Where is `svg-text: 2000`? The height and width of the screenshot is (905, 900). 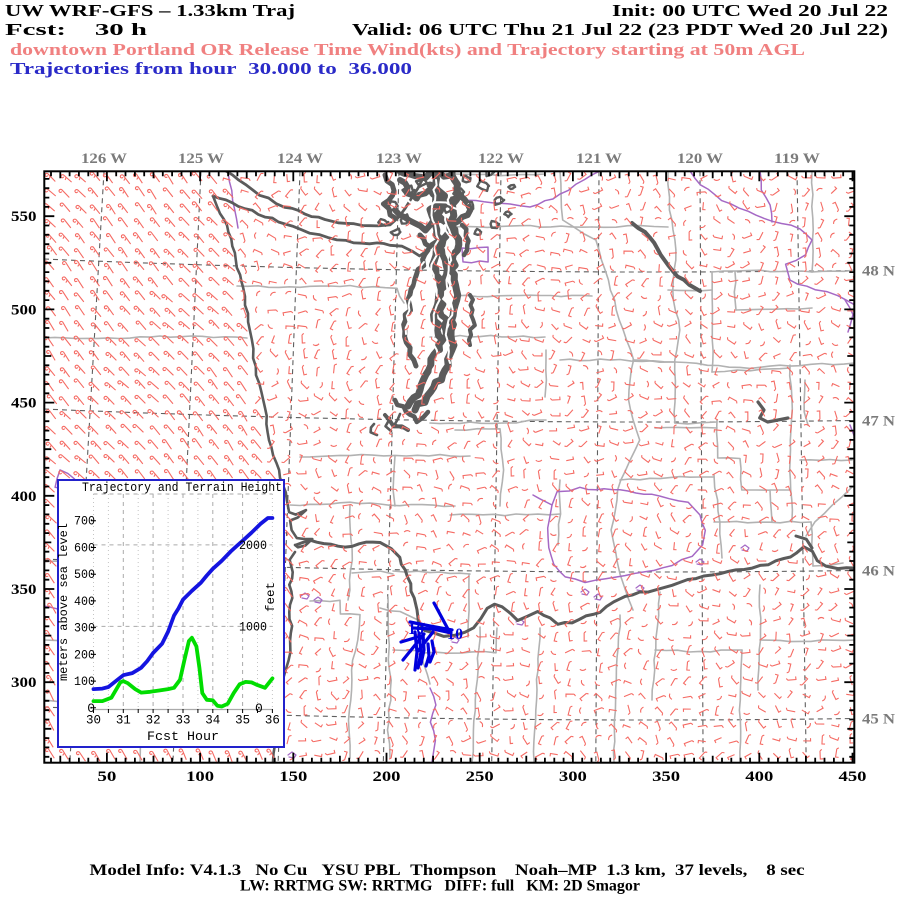 svg-text: 2000 is located at coordinates (253, 545).